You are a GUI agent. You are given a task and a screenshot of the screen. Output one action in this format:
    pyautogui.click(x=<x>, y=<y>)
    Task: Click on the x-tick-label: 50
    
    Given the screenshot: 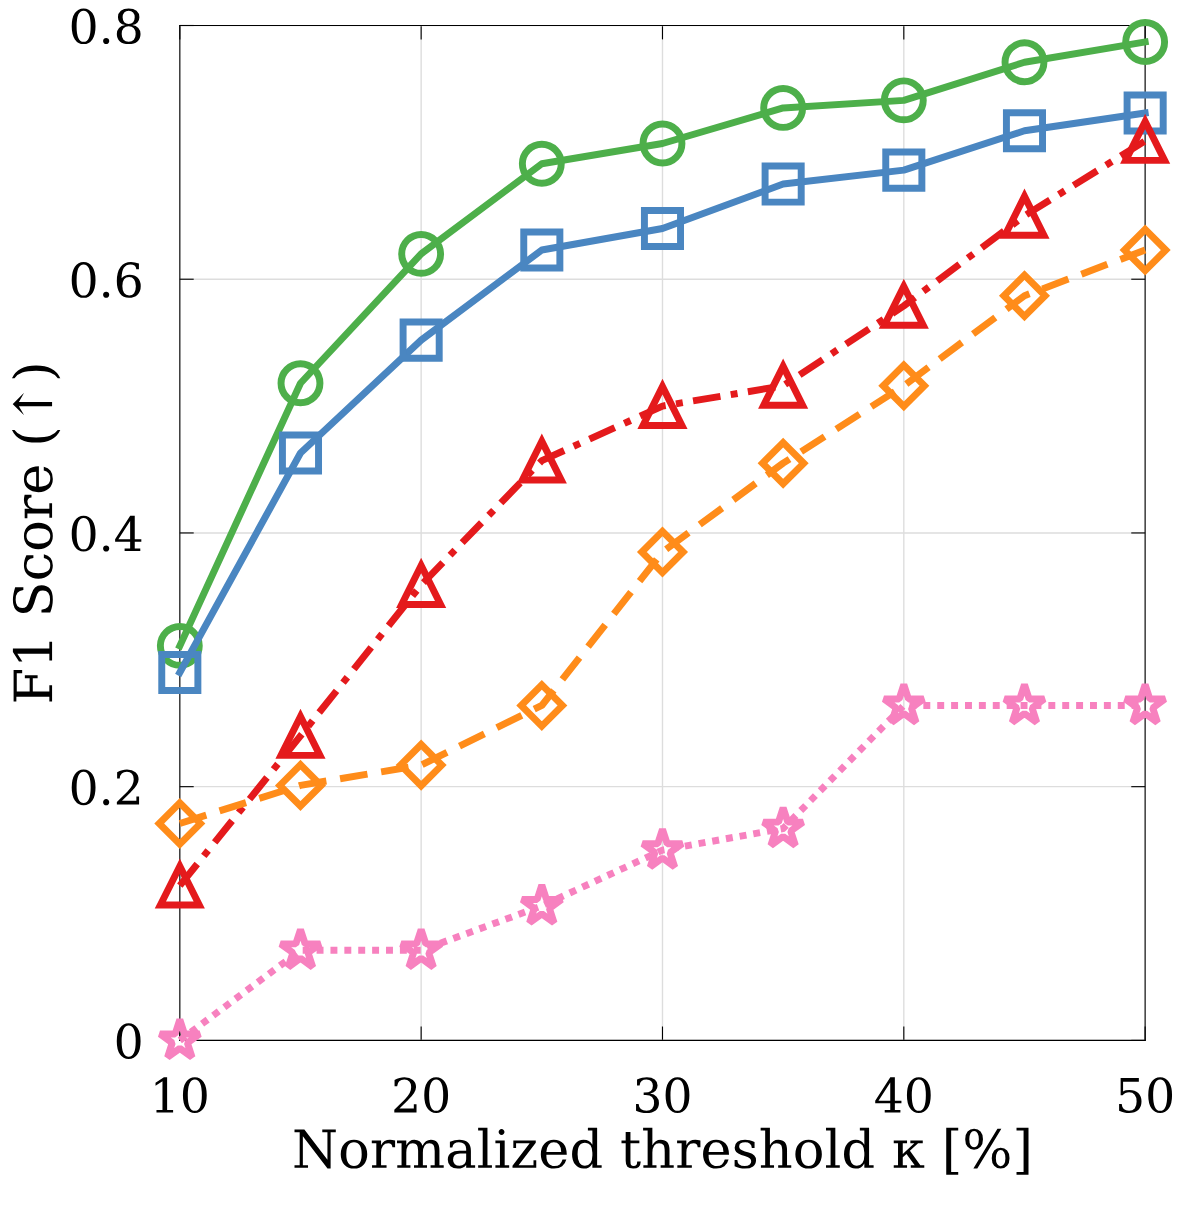 What is the action you would take?
    pyautogui.click(x=1146, y=1095)
    